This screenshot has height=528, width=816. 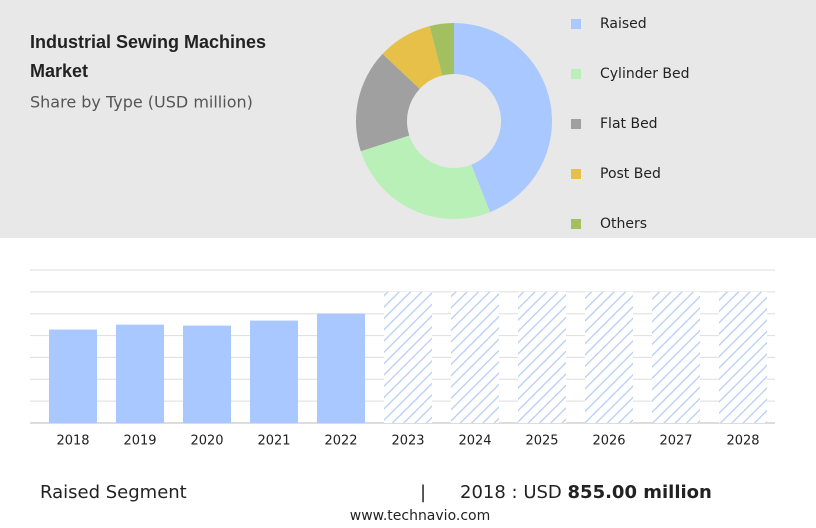 I want to click on legend-label: Cylinder Bed, so click(x=645, y=74).